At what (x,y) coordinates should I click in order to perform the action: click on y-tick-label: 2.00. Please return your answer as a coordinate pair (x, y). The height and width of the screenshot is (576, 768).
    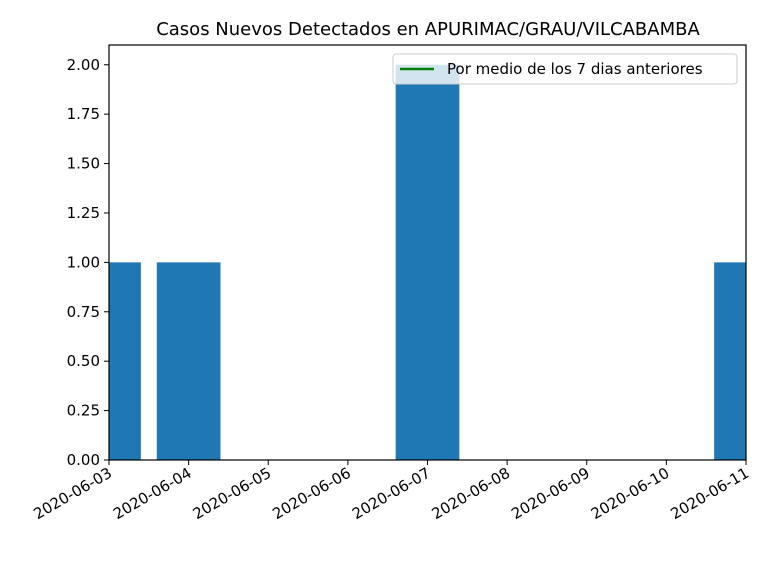
    Looking at the image, I should click on (83, 65).